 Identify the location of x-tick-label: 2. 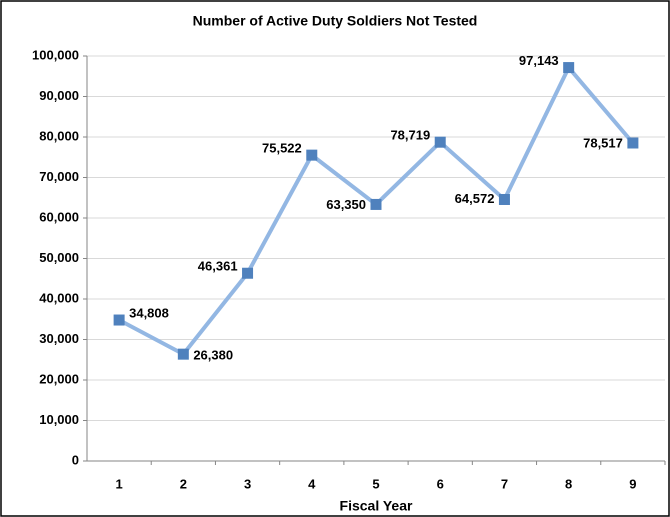
(183, 483).